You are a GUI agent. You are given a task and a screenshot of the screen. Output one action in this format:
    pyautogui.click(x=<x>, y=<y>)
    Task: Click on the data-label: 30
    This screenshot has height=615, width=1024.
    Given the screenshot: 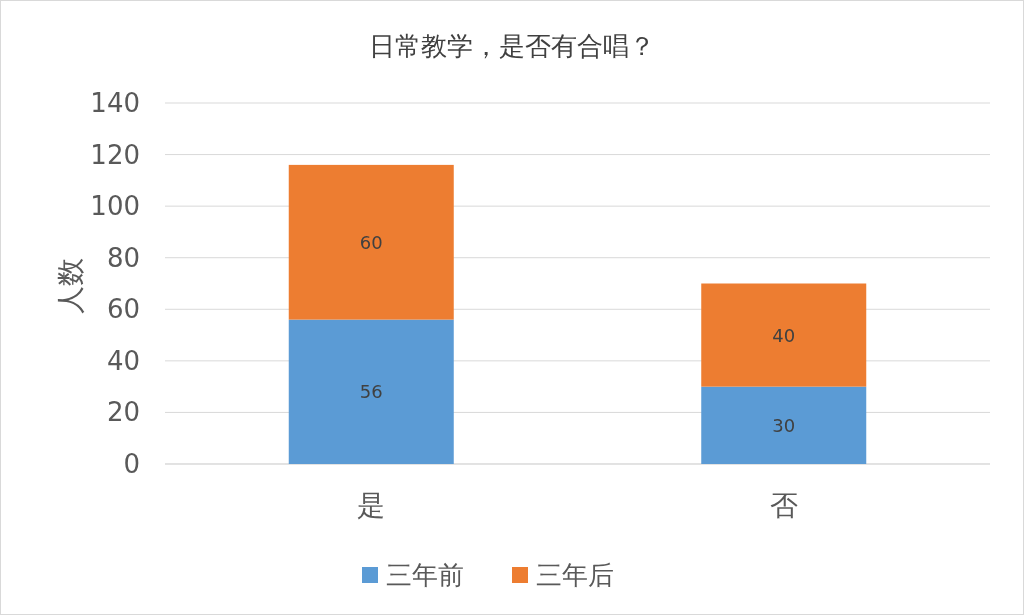 What is the action you would take?
    pyautogui.click(x=784, y=425)
    